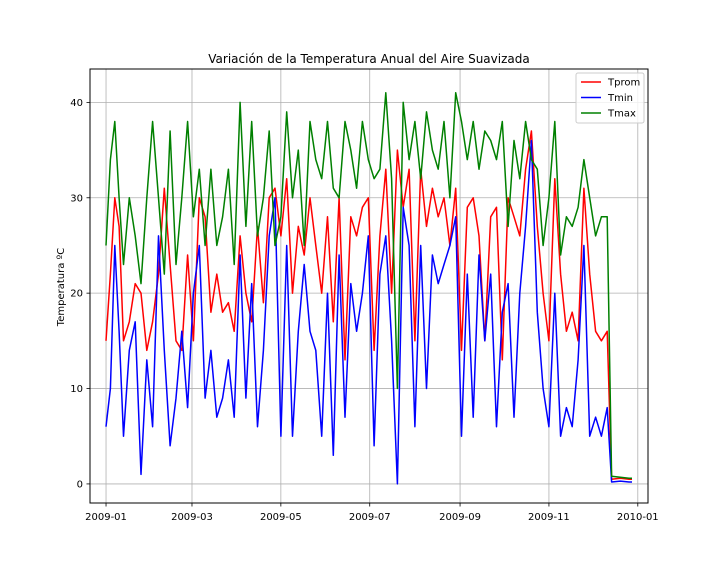 The width and height of the screenshot is (720, 576). Describe the element at coordinates (76, 294) in the screenshot. I see `y-tick-label: 20` at that location.